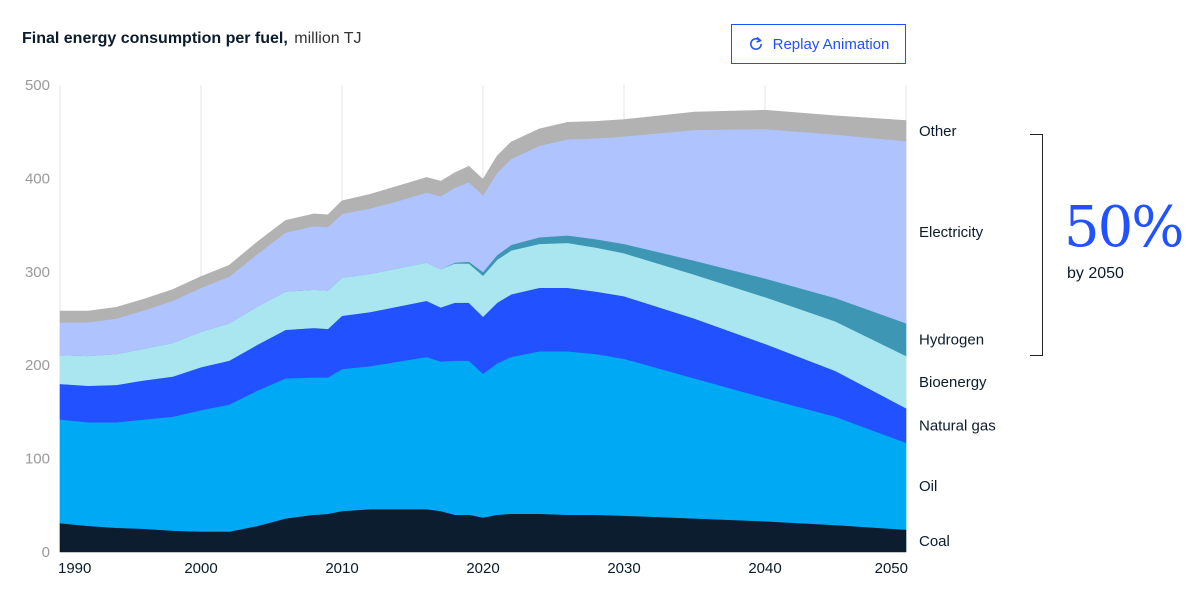 The image size is (1200, 596). Describe the element at coordinates (74, 568) in the screenshot. I see `x-tick-1990: 1990` at that location.